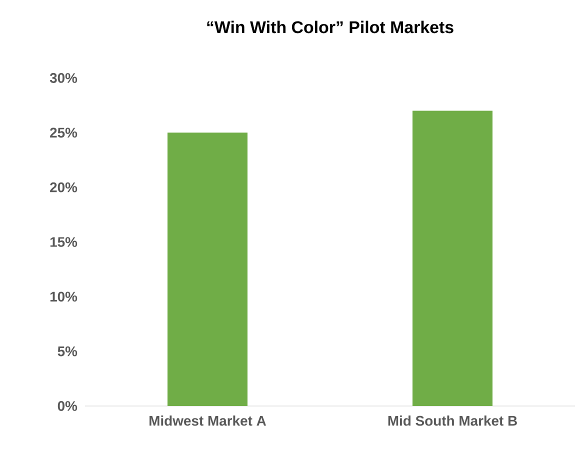  I want to click on y-tick-label: 20%, so click(64, 187).